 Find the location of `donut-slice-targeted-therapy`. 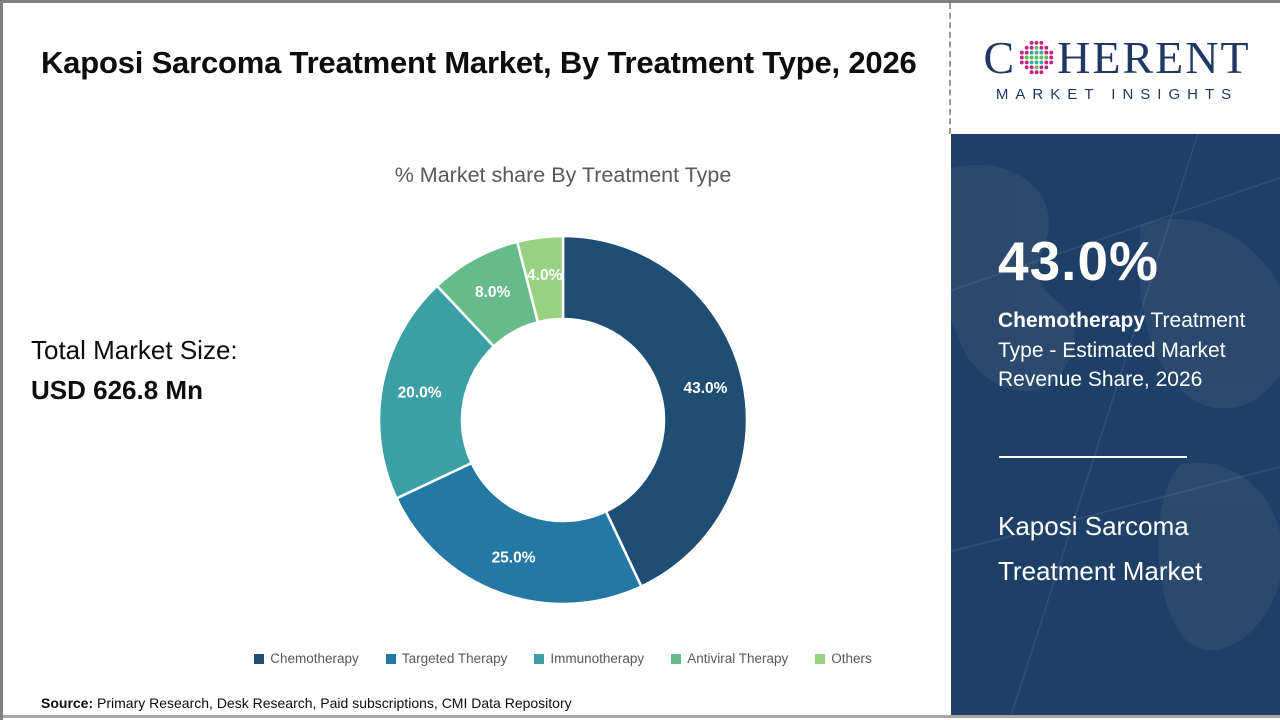

donut-slice-targeted-therapy is located at coordinates (519, 533).